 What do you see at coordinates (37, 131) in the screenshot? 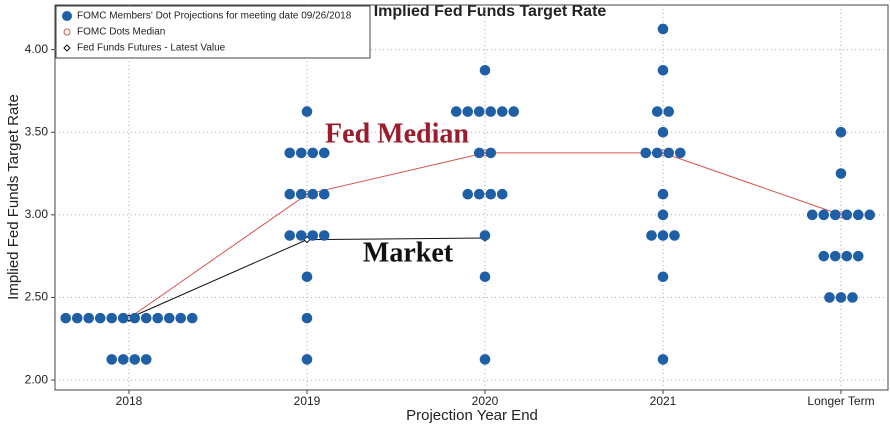
I see `y-tick-label: 3.50` at bounding box center [37, 131].